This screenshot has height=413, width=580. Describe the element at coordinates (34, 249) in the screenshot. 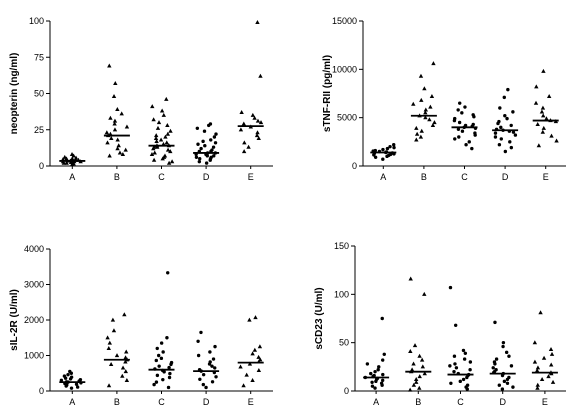

I see `y-tick-label: 4000` at that location.